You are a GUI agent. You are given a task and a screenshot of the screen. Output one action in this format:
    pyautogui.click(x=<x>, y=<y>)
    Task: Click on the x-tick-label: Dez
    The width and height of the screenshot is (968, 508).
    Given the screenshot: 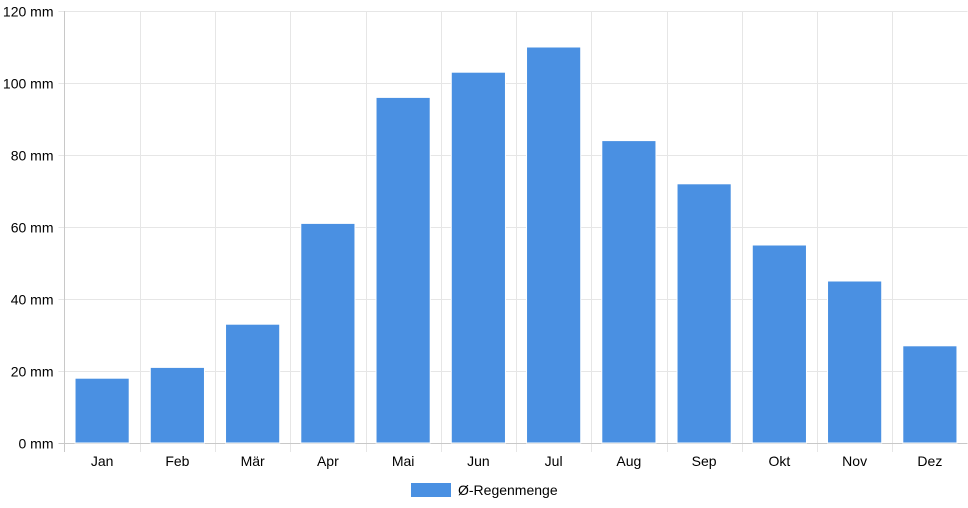 What is the action you would take?
    pyautogui.click(x=929, y=461)
    